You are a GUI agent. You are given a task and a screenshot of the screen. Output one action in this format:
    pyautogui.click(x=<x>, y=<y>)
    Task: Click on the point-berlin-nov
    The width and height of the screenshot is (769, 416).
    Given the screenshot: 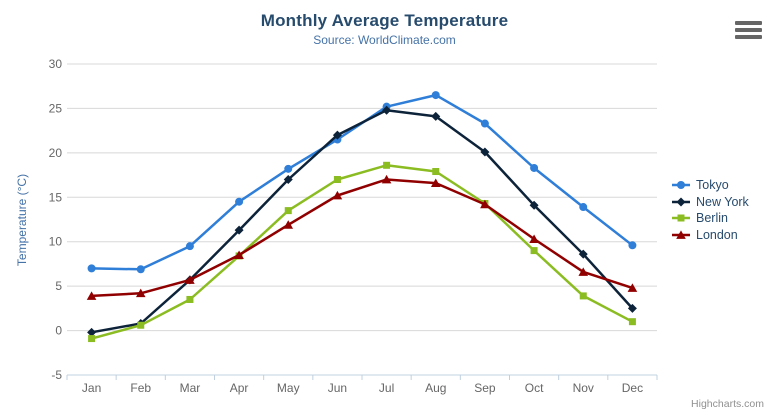 What is the action you would take?
    pyautogui.click(x=583, y=296)
    